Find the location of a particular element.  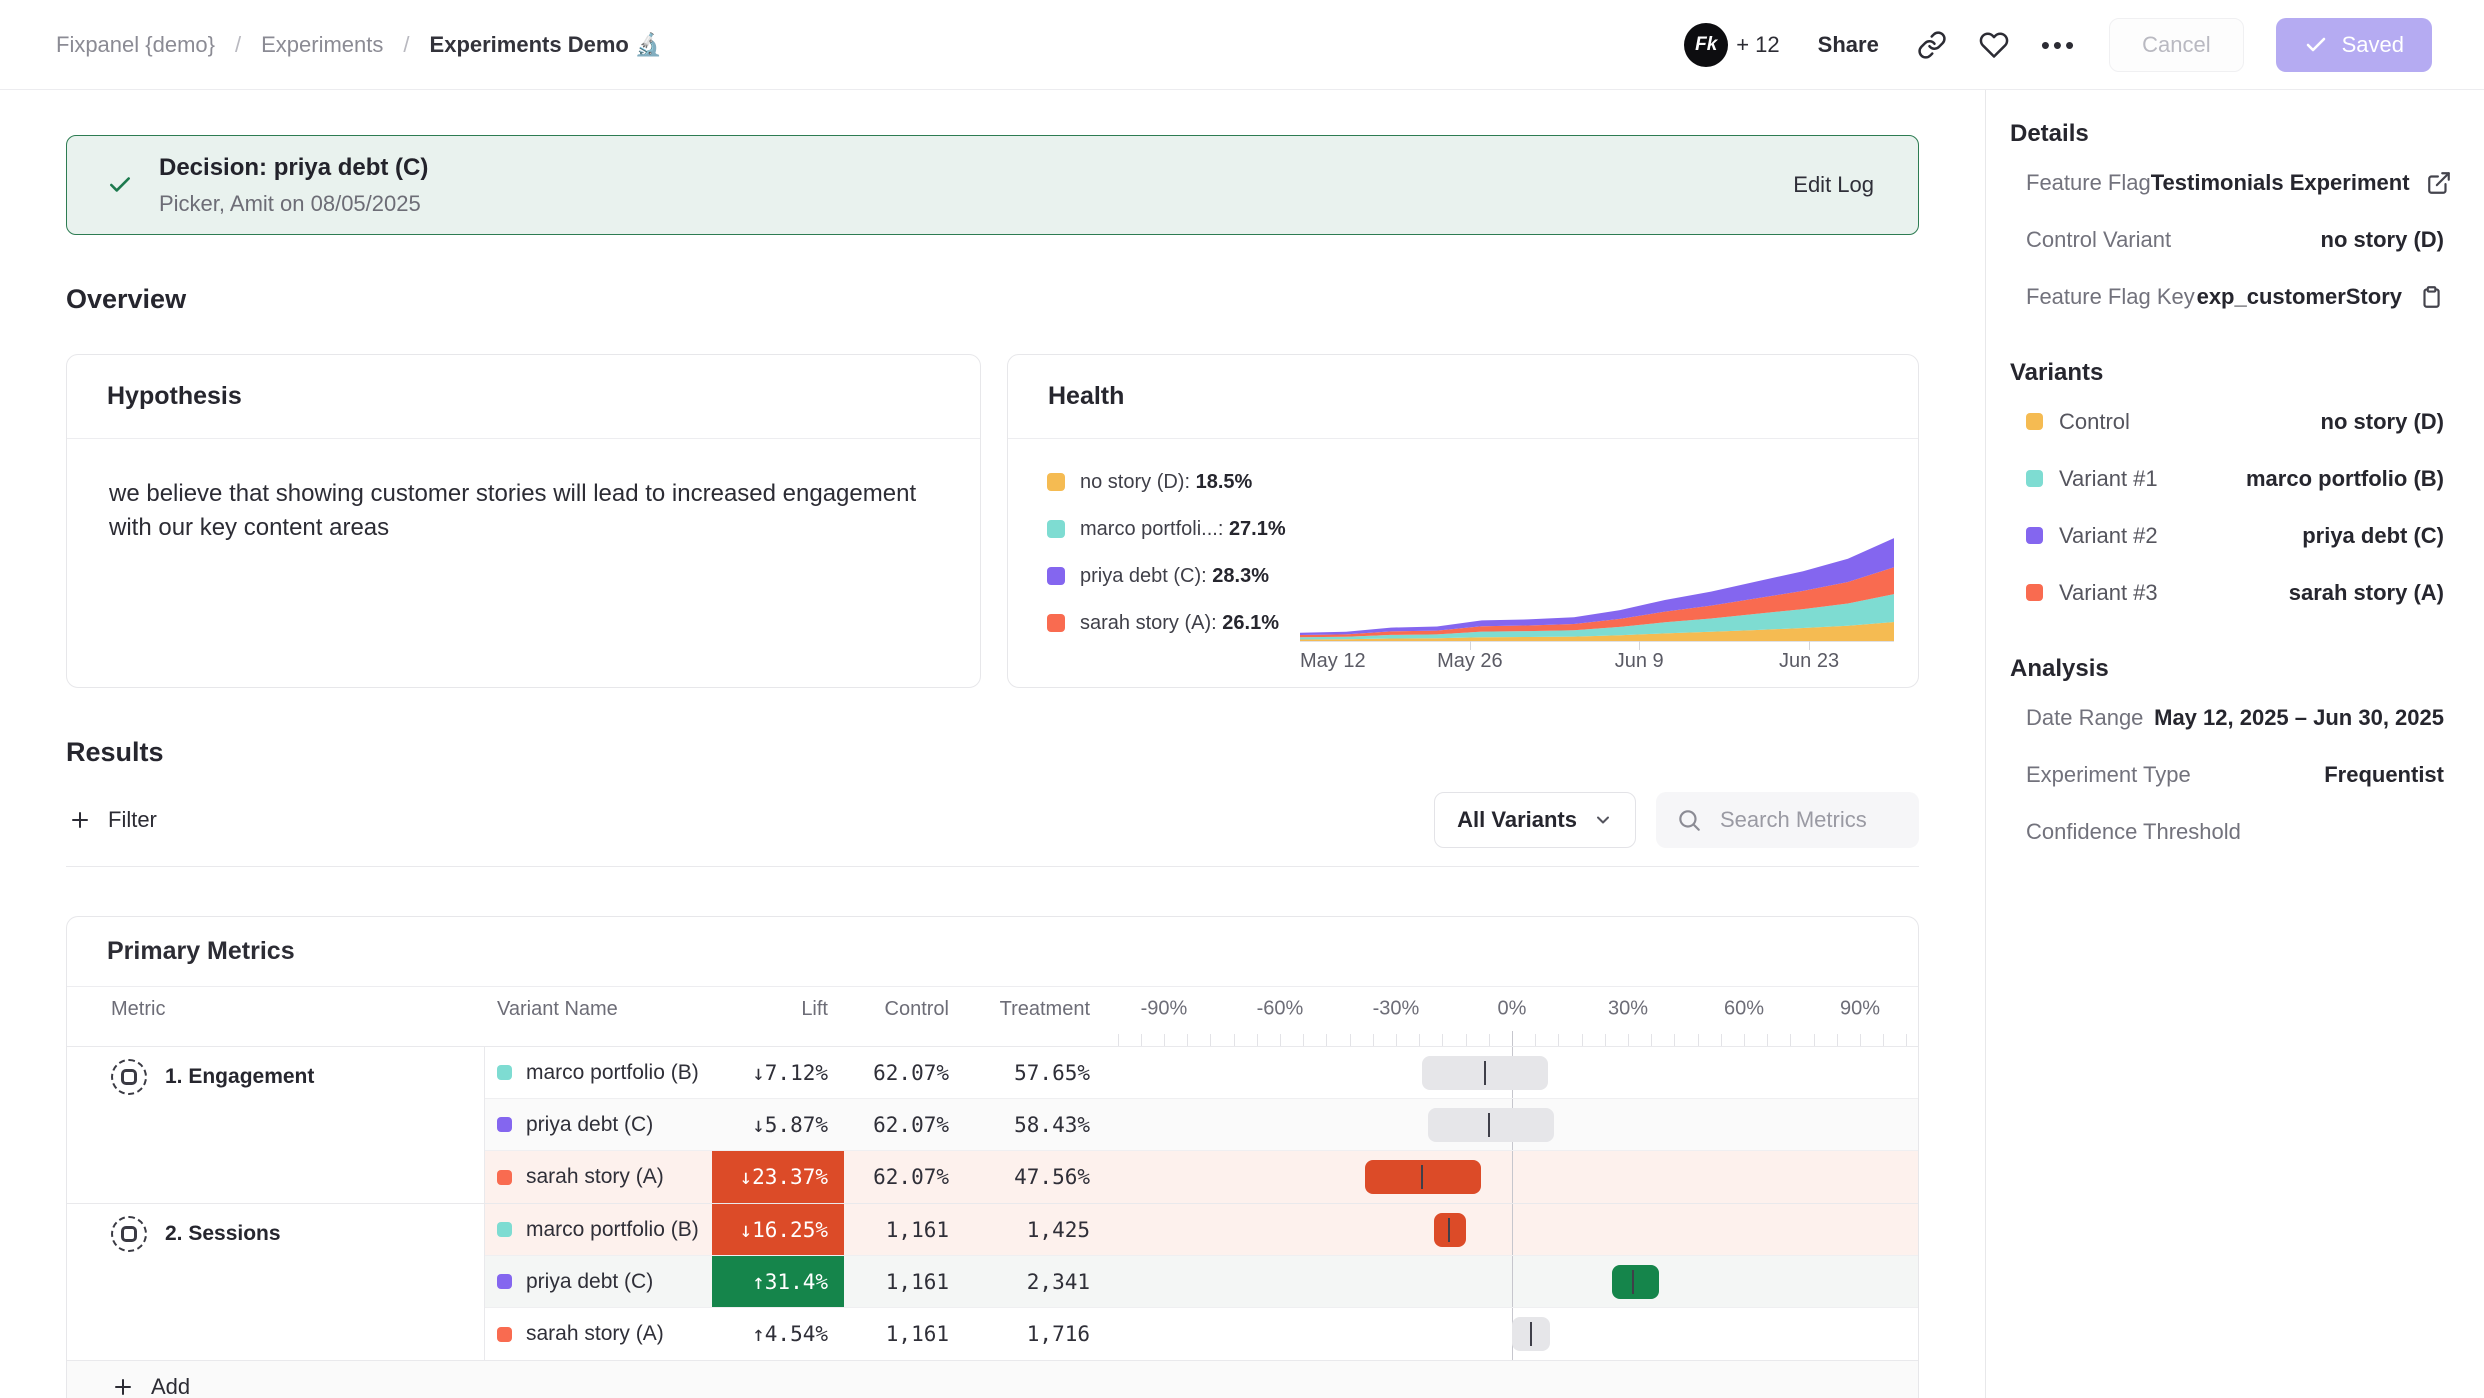

favorite-button is located at coordinates (1994, 45).